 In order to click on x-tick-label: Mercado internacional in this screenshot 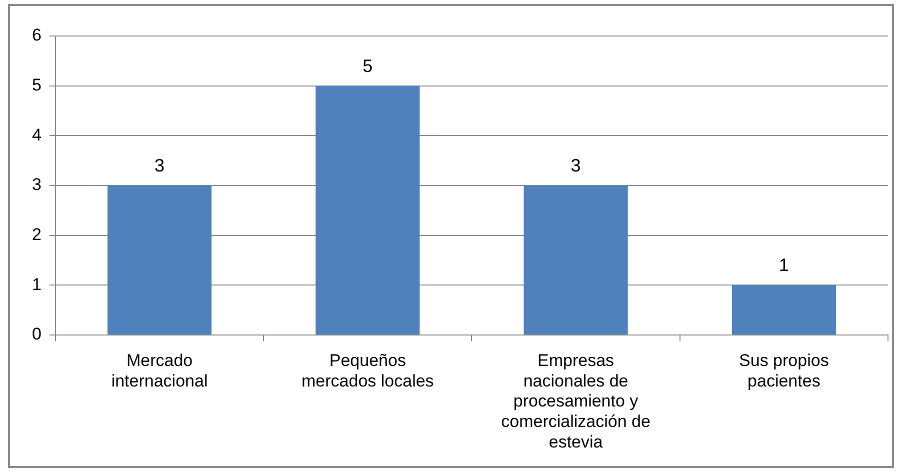, I will do `click(159, 370)`.